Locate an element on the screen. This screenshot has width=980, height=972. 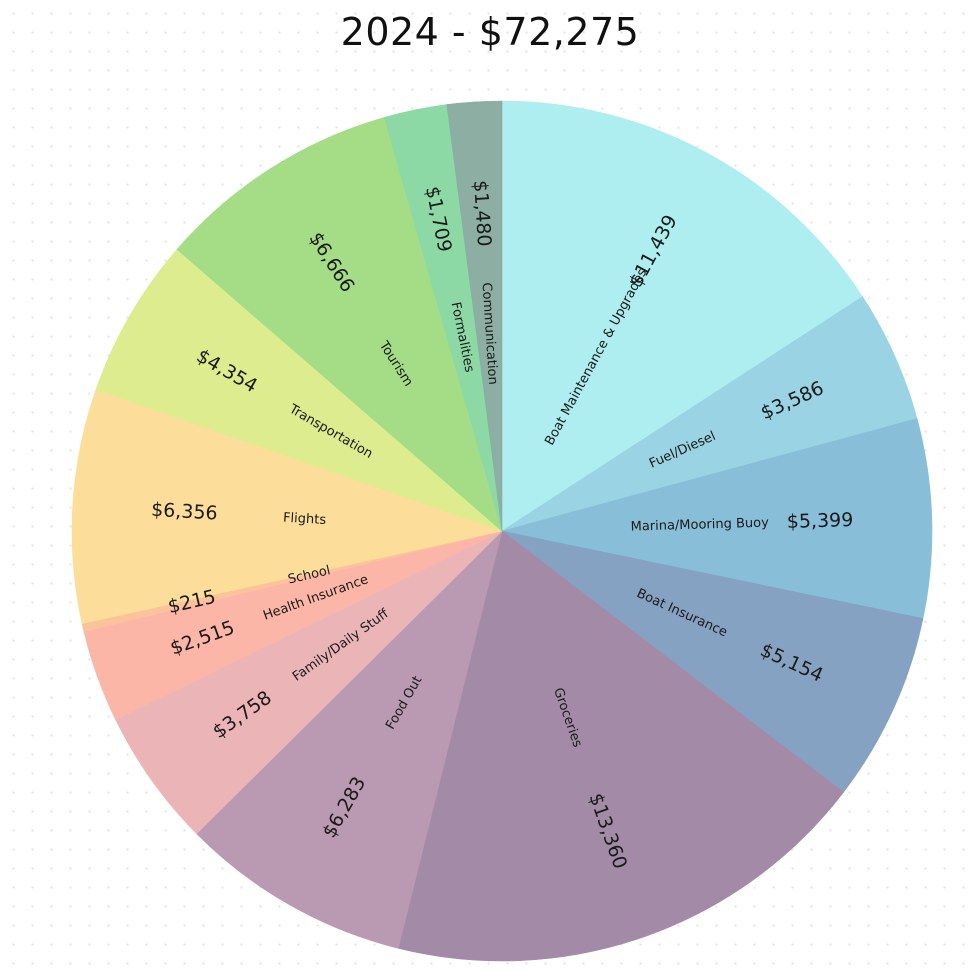
pie-slice-family-daily-stuff is located at coordinates (309, 682).